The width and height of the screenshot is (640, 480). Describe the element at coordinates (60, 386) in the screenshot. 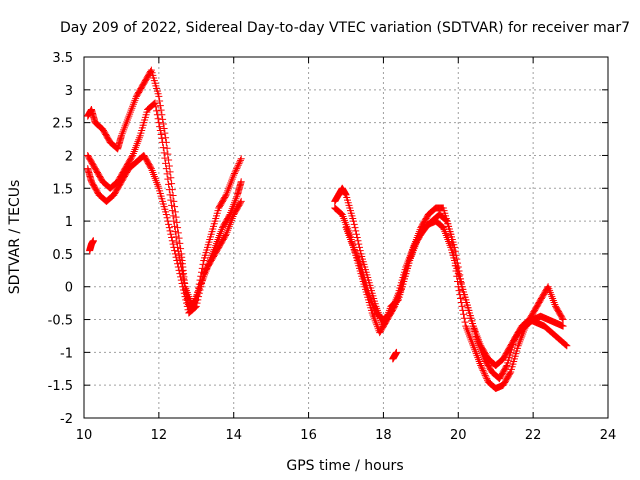

I see `y-tick-label: -1.5` at that location.